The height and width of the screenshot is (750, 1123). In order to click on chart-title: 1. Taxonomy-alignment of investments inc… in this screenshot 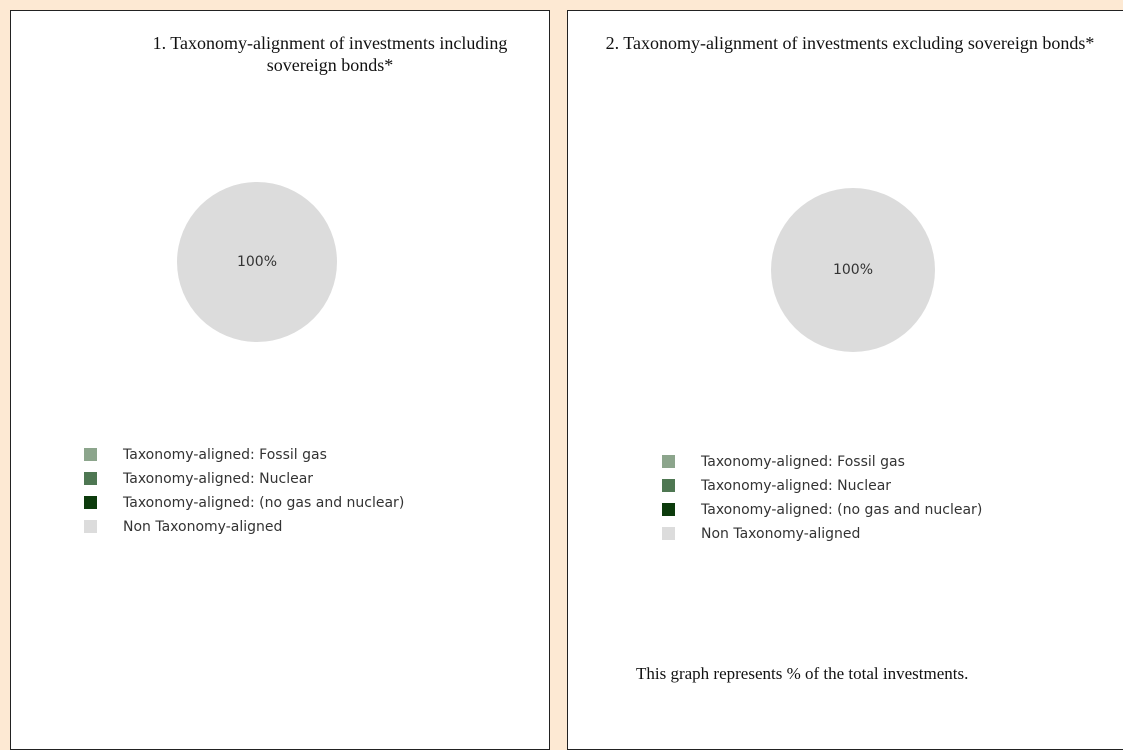, I will do `click(330, 54)`.